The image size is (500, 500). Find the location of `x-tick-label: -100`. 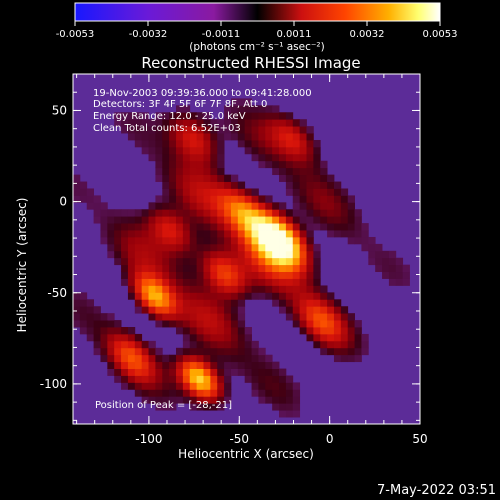

x-tick-label: -100 is located at coordinates (148, 439).